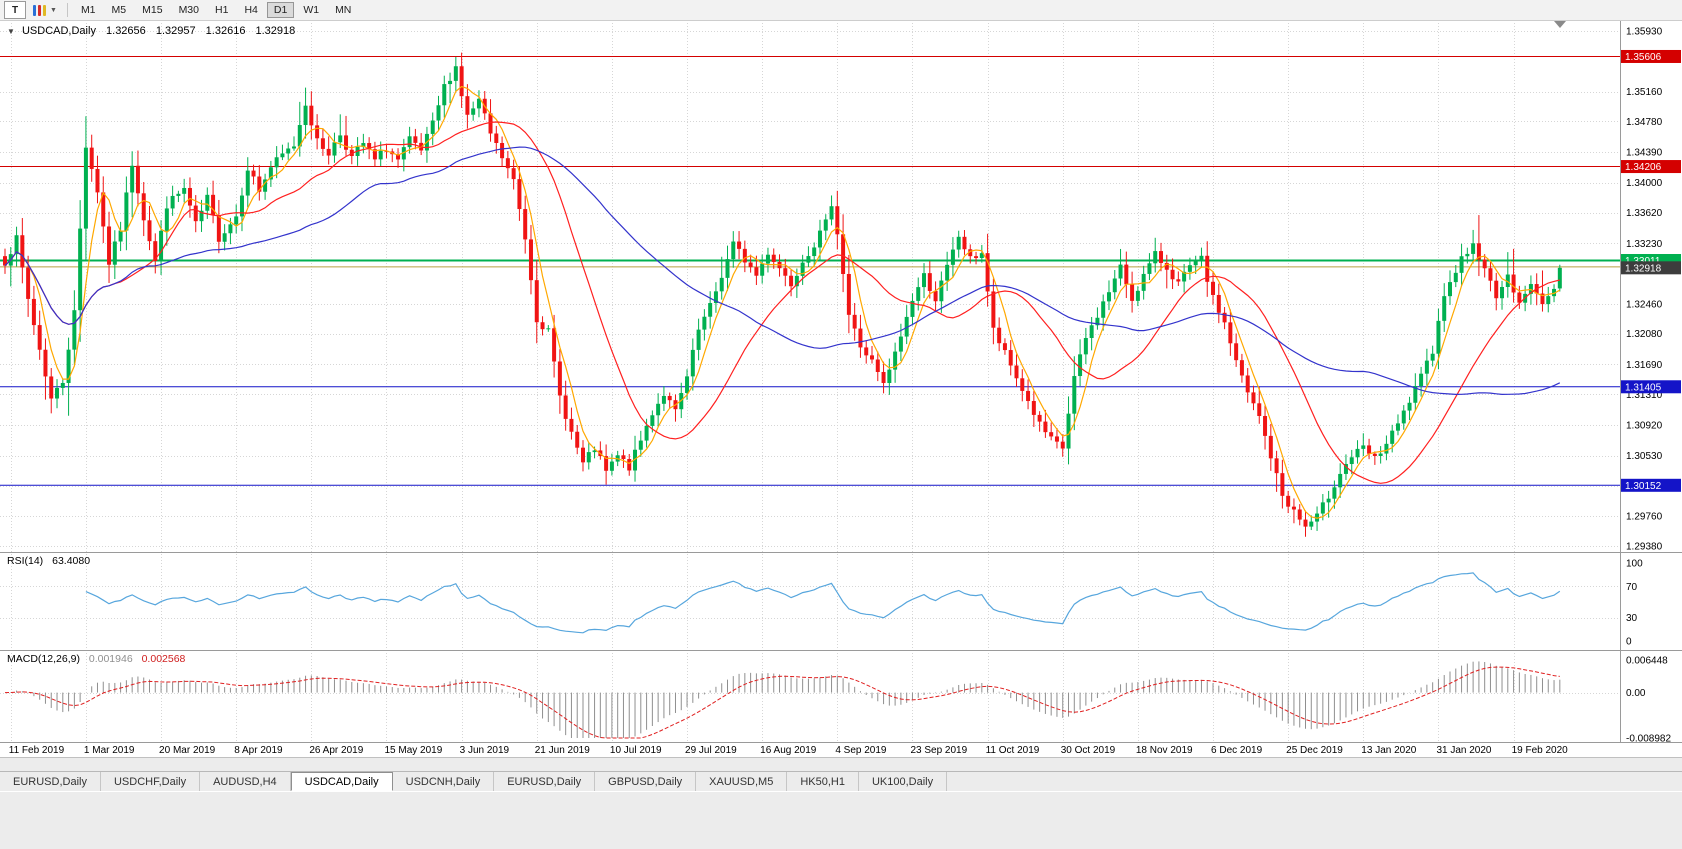  What do you see at coordinates (311, 10) in the screenshot?
I see `timeframe-w1-button: W1` at bounding box center [311, 10].